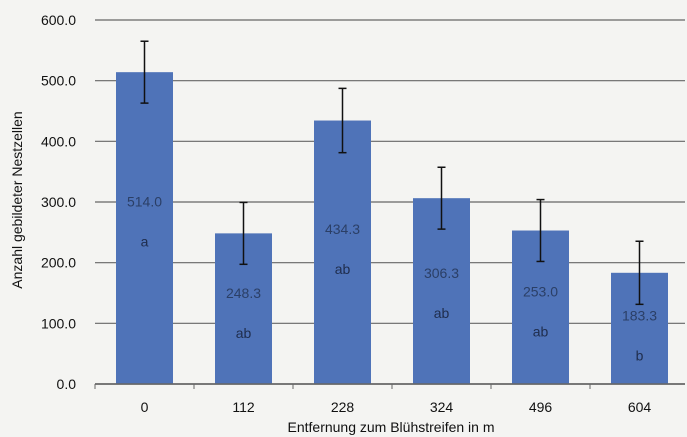 The image size is (687, 437). Describe the element at coordinates (541, 407) in the screenshot. I see `x-tick-label-496: 496` at that location.